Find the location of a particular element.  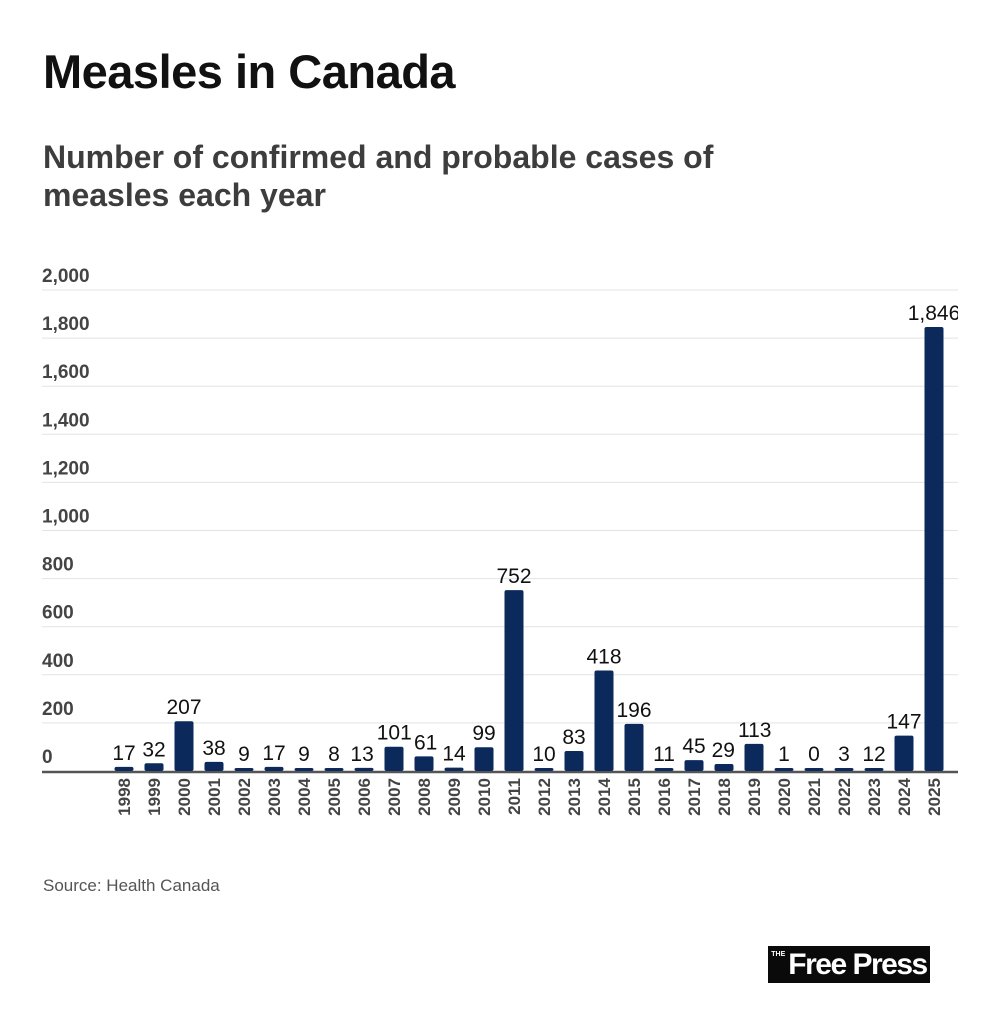

bar-value-label: 418 is located at coordinates (603, 656).